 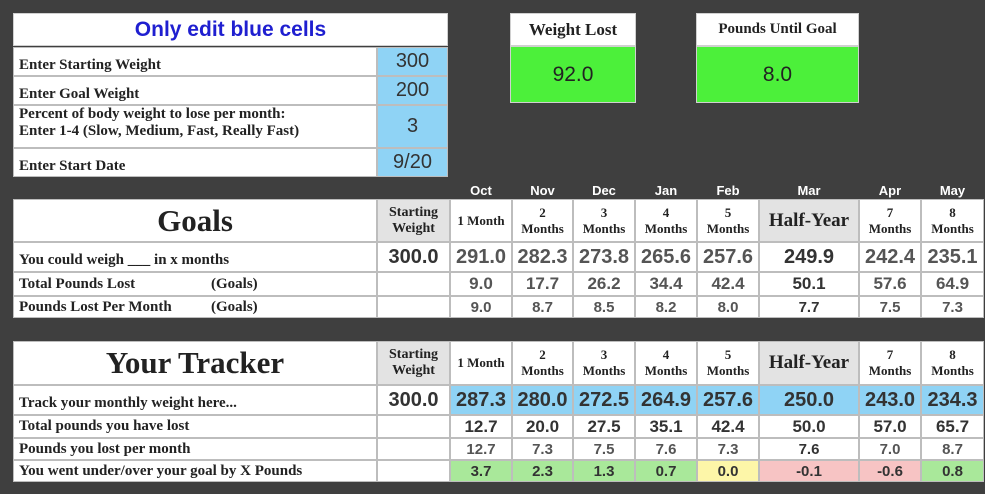 What do you see at coordinates (952, 363) in the screenshot?
I see `tracker-header-8-months: 8 Months` at bounding box center [952, 363].